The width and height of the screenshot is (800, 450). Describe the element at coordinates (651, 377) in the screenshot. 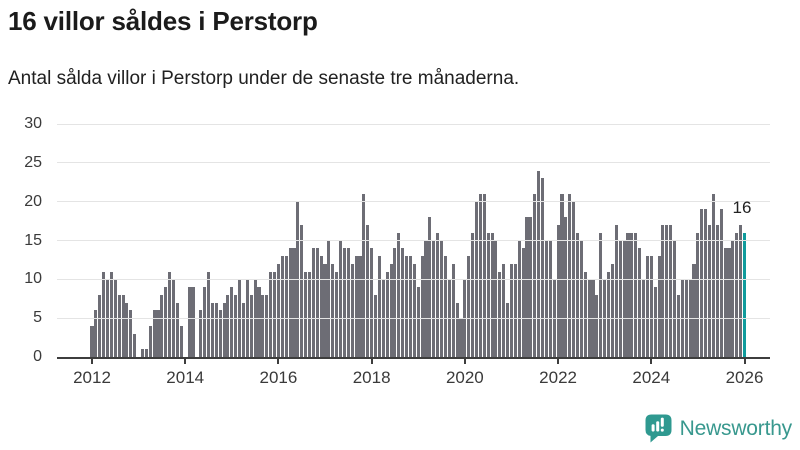

I see `x-axis-tick-label: 2024` at that location.